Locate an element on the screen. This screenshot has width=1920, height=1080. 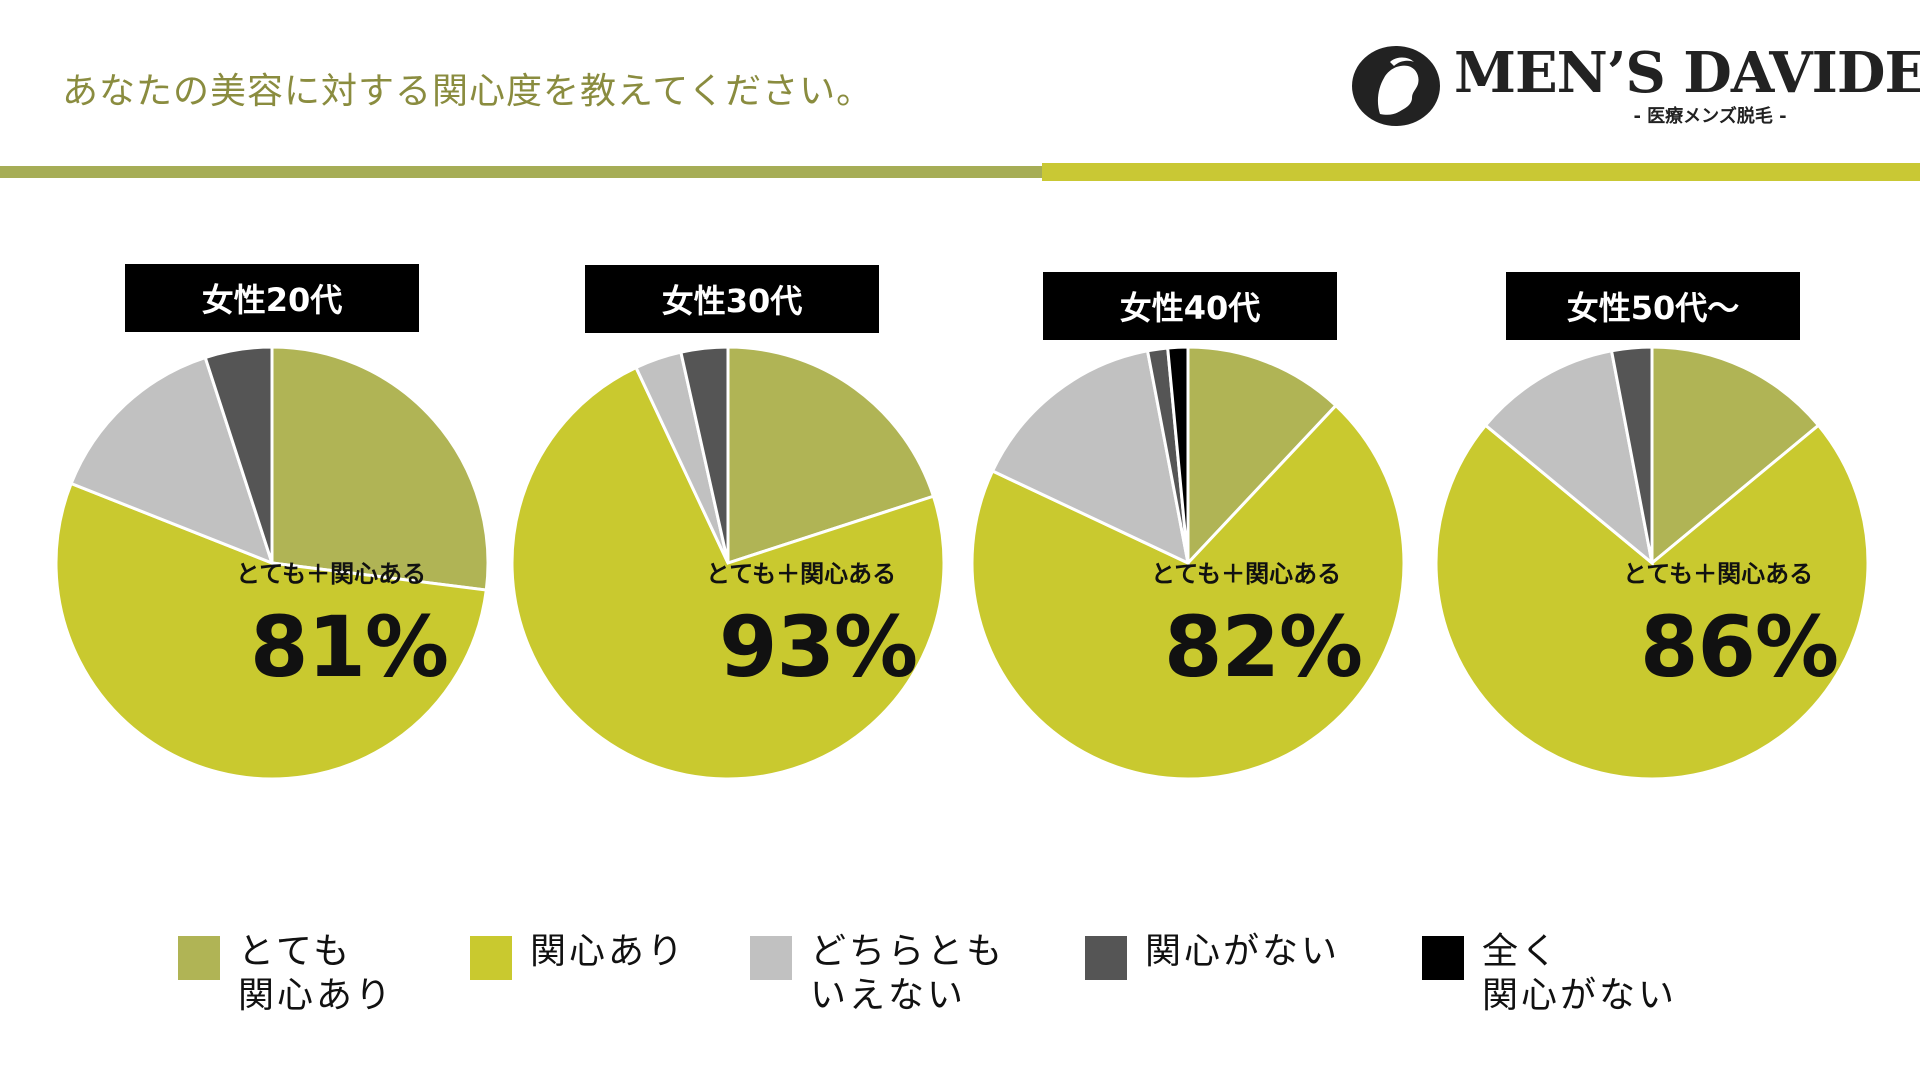
summary-value: 82% is located at coordinates (1263, 647).